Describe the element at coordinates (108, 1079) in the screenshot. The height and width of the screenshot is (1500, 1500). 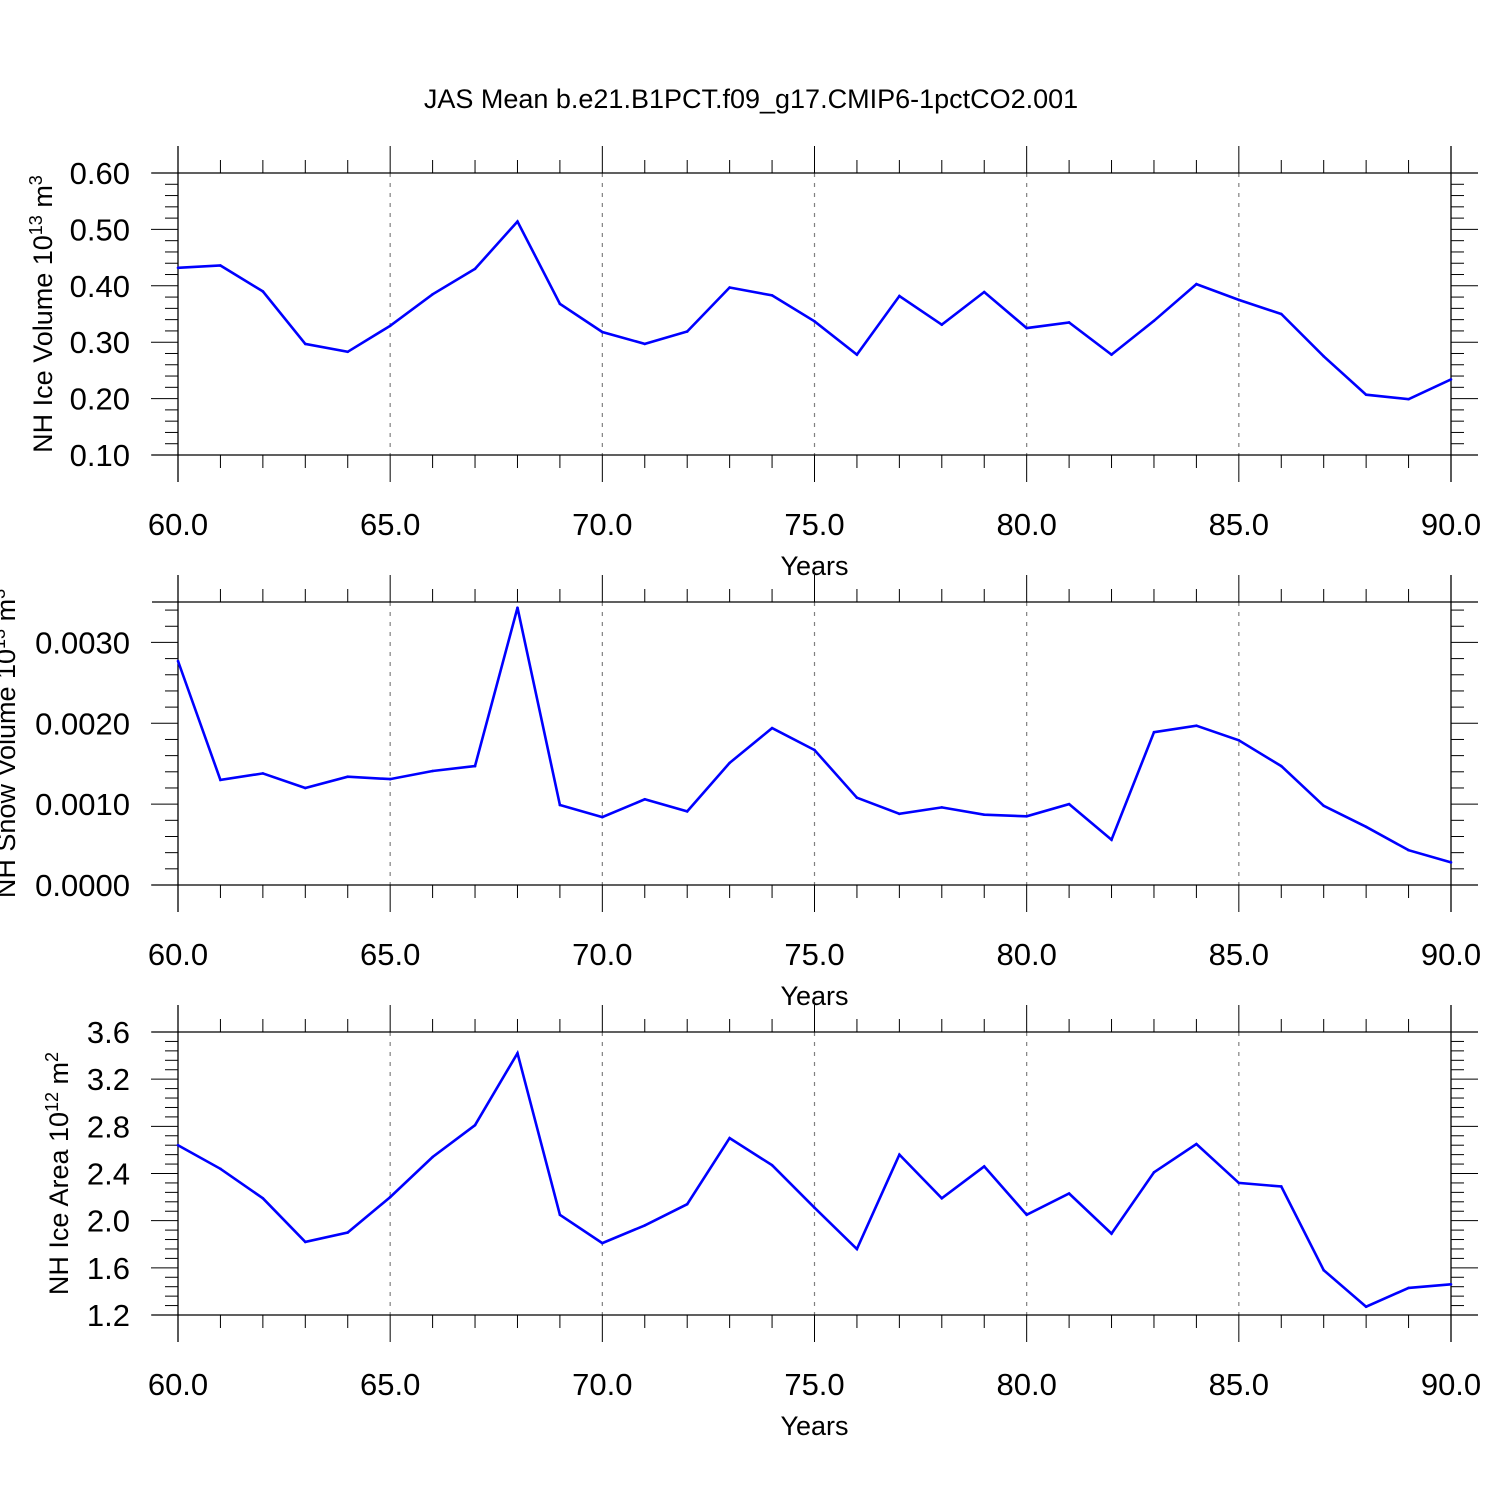
I see `y-tick-label: 3.2` at that location.